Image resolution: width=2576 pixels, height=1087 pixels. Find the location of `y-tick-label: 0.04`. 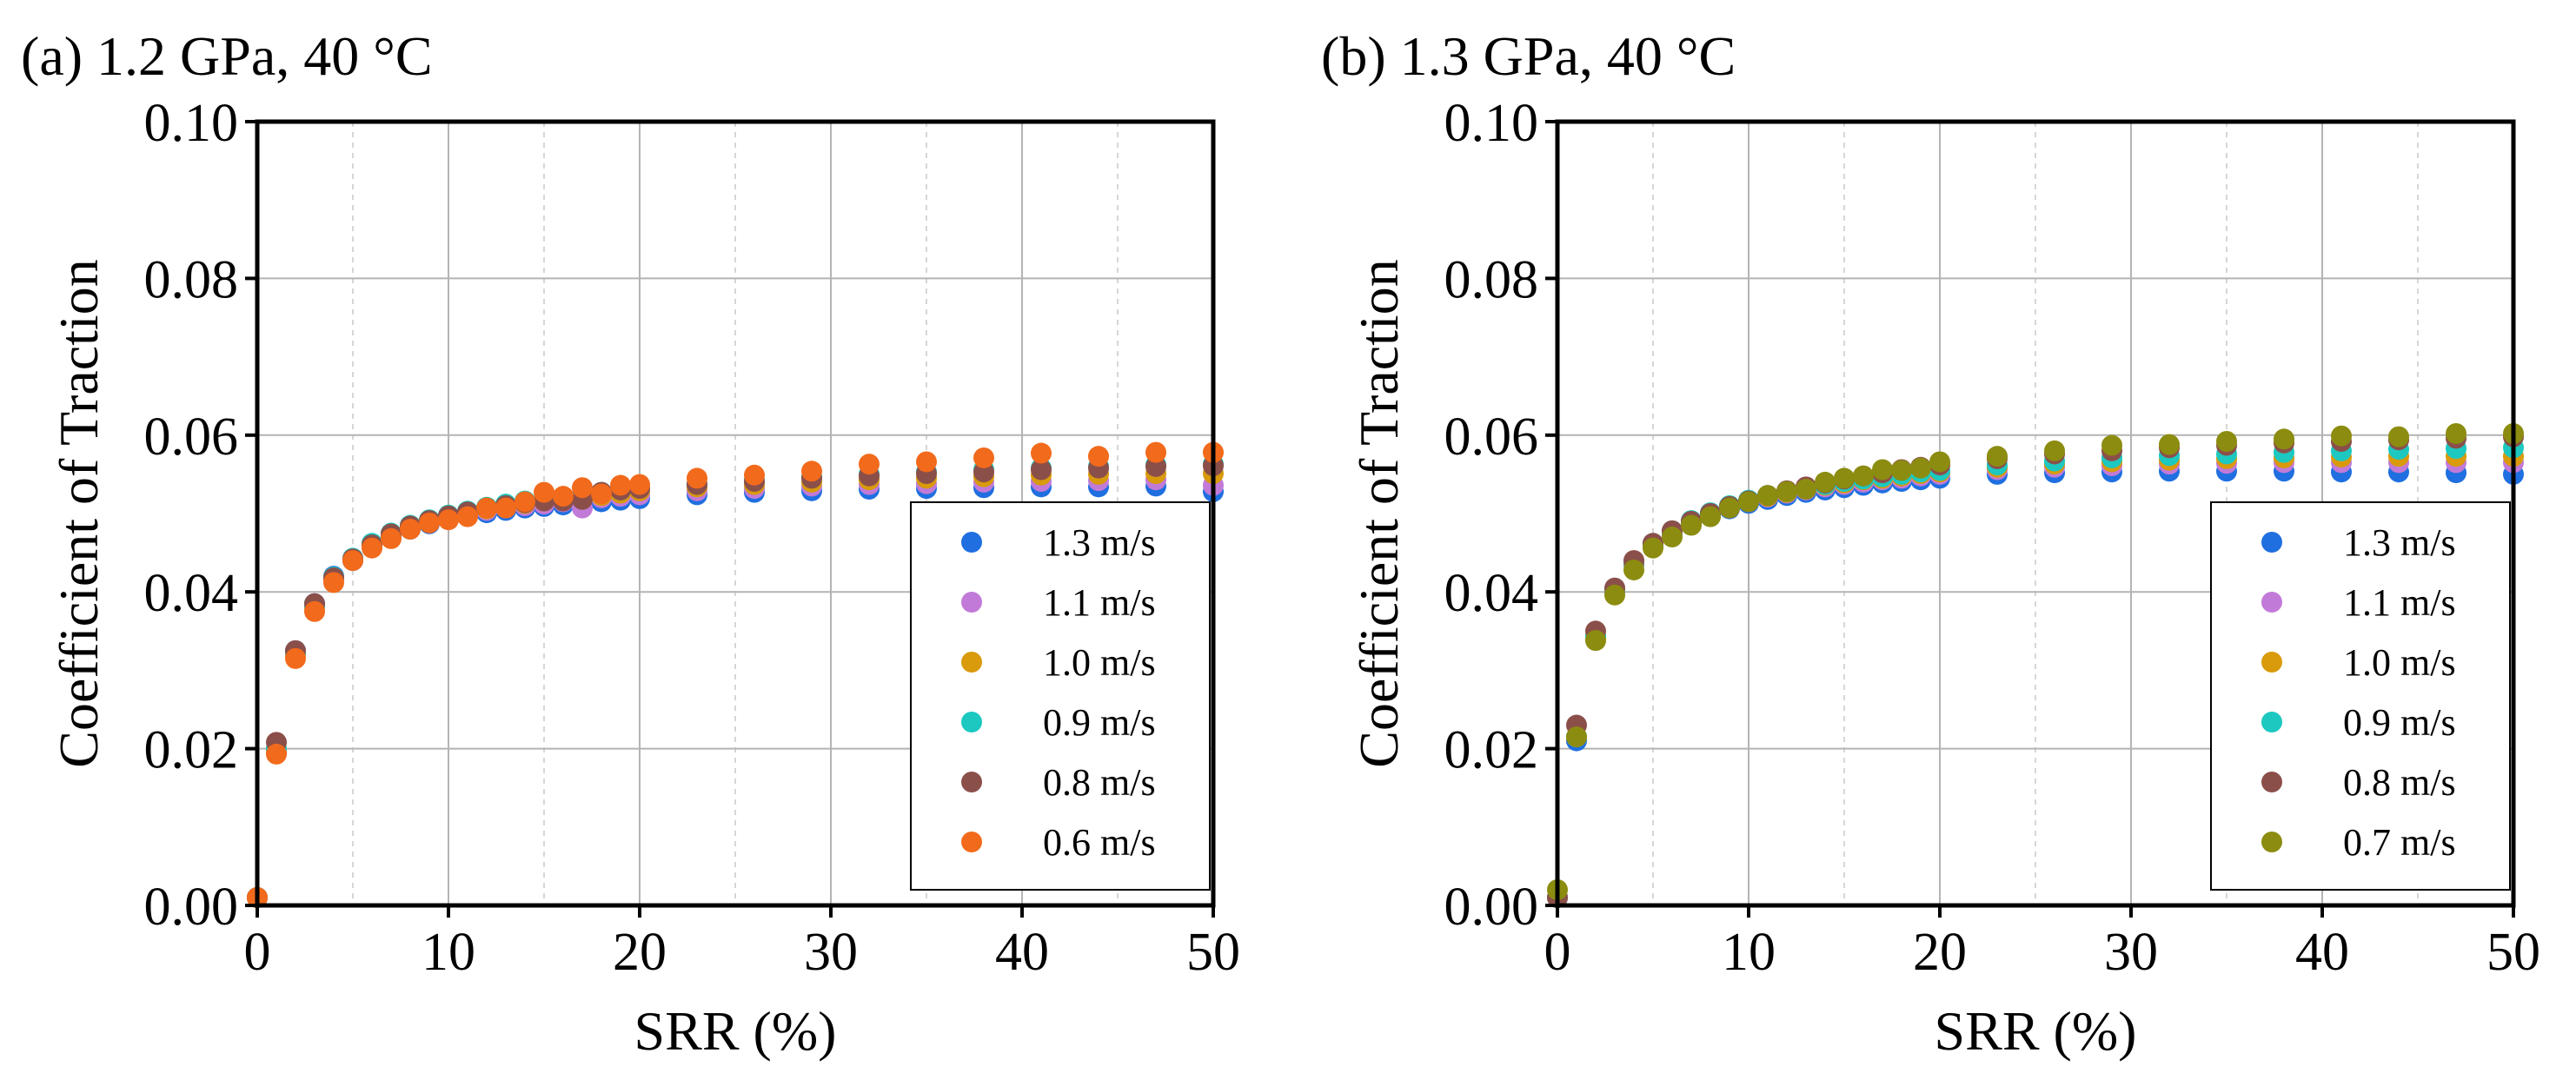

y-tick-label: 0.04 is located at coordinates (191, 593).